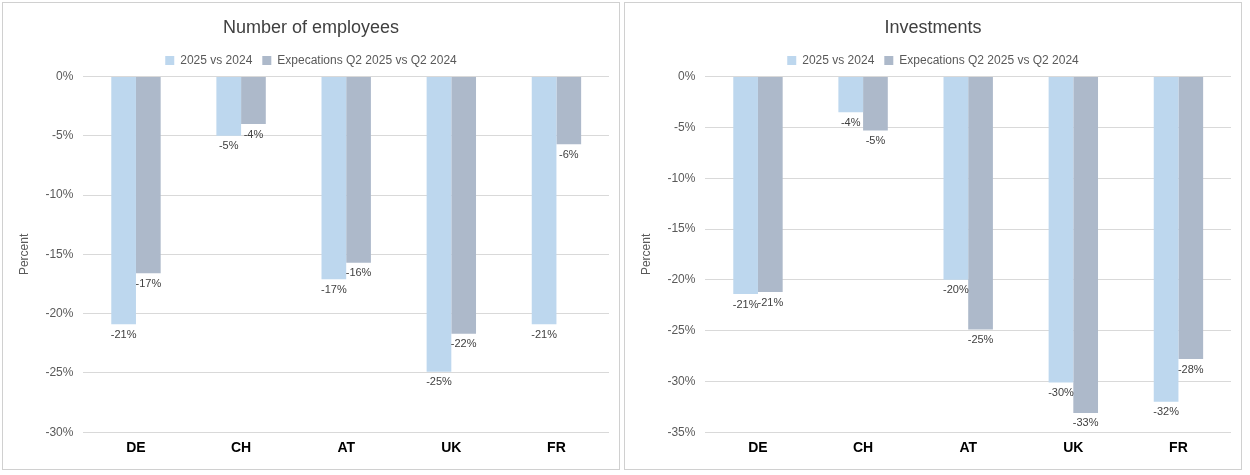 This screenshot has height=475, width=1250. I want to click on data-label: -16%, so click(358, 272).